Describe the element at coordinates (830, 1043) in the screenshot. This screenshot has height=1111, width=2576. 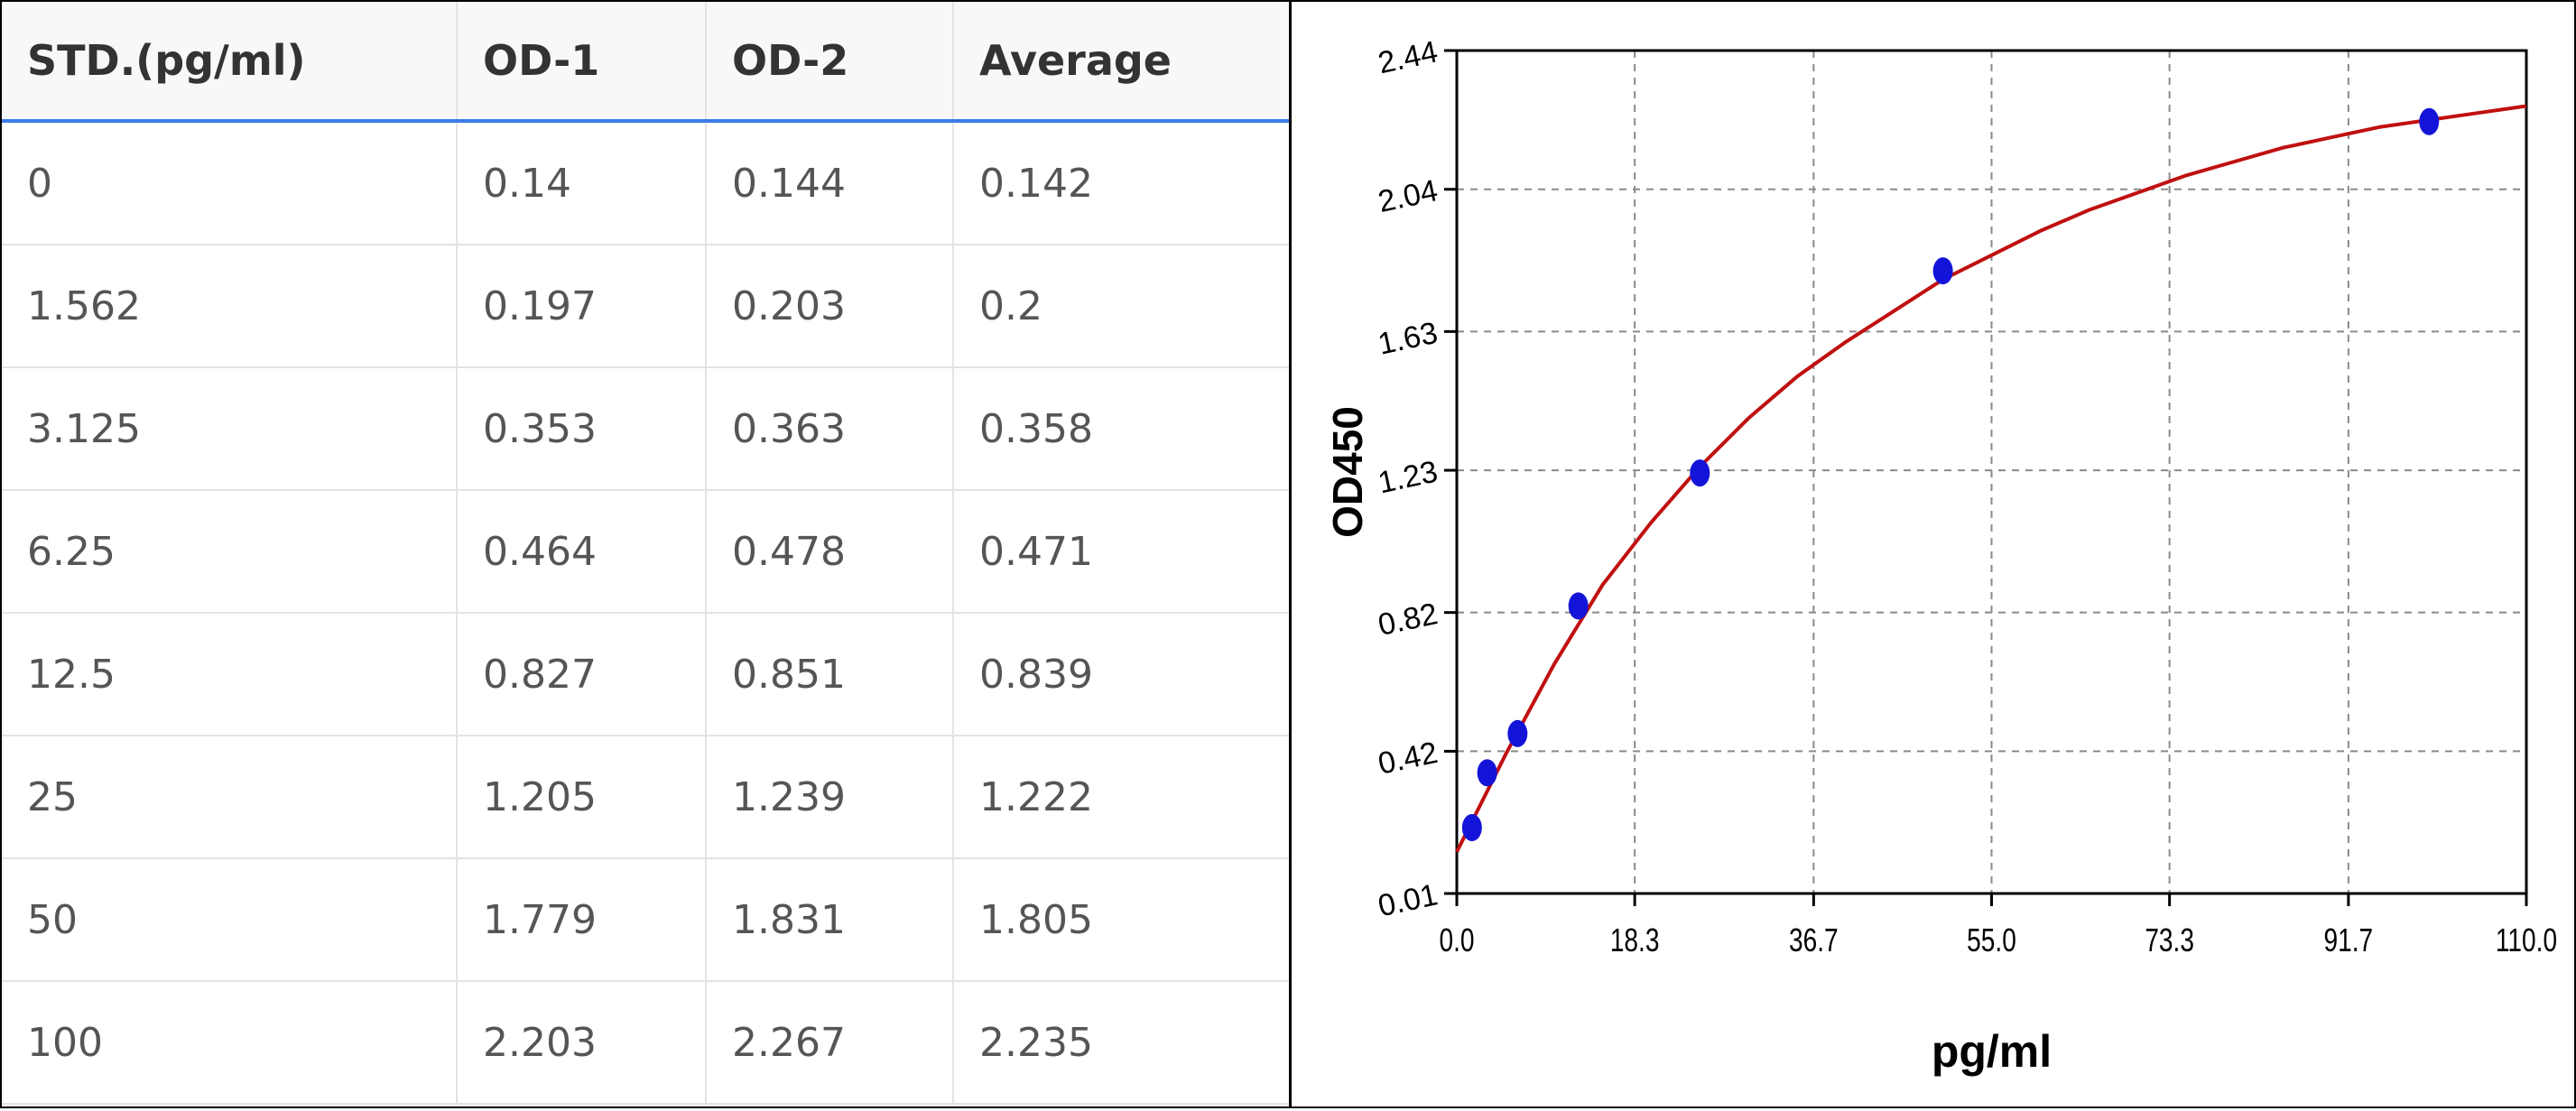
I see `cell-od2: 2.267` at that location.